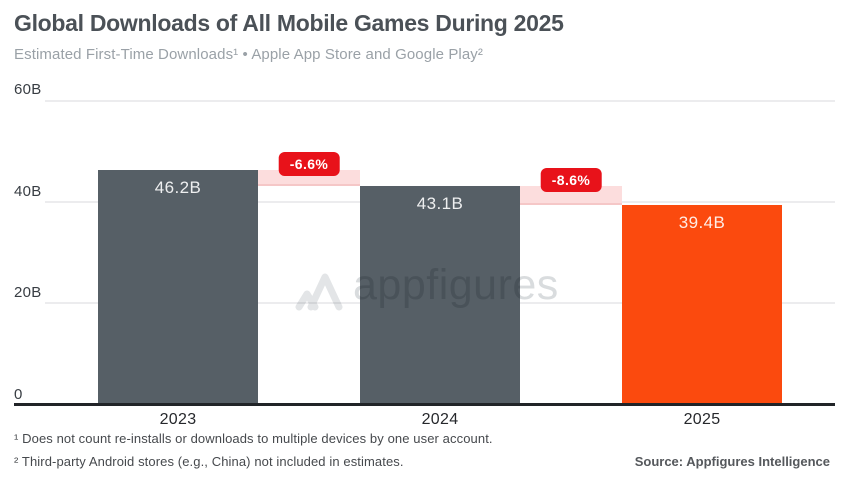 This screenshot has width=843, height=479. What do you see at coordinates (440, 204) in the screenshot?
I see `bar-value-label-2024: 43.1B` at bounding box center [440, 204].